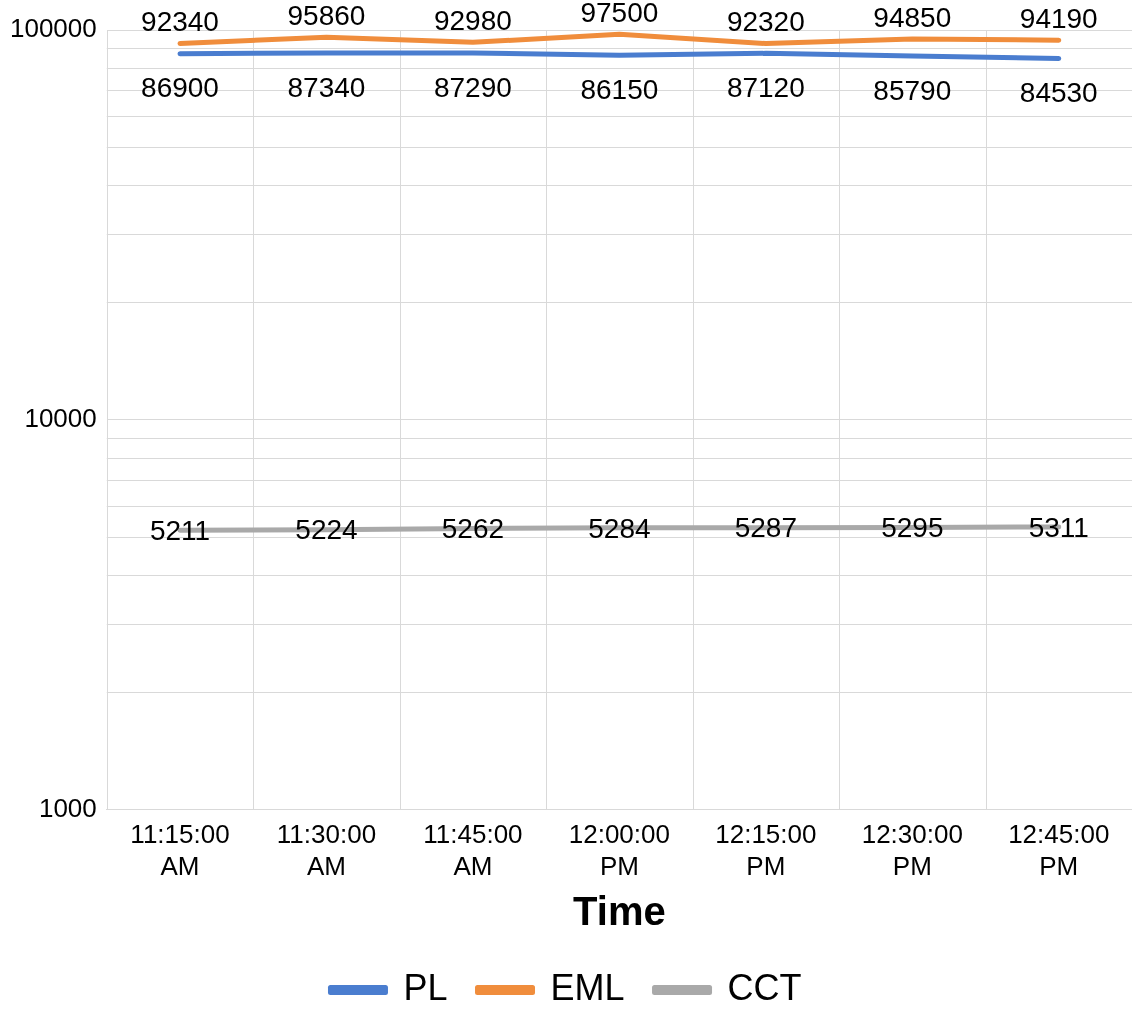  Describe the element at coordinates (180, 850) in the screenshot. I see `x-tick-label: 11:15:00 AM` at that location.